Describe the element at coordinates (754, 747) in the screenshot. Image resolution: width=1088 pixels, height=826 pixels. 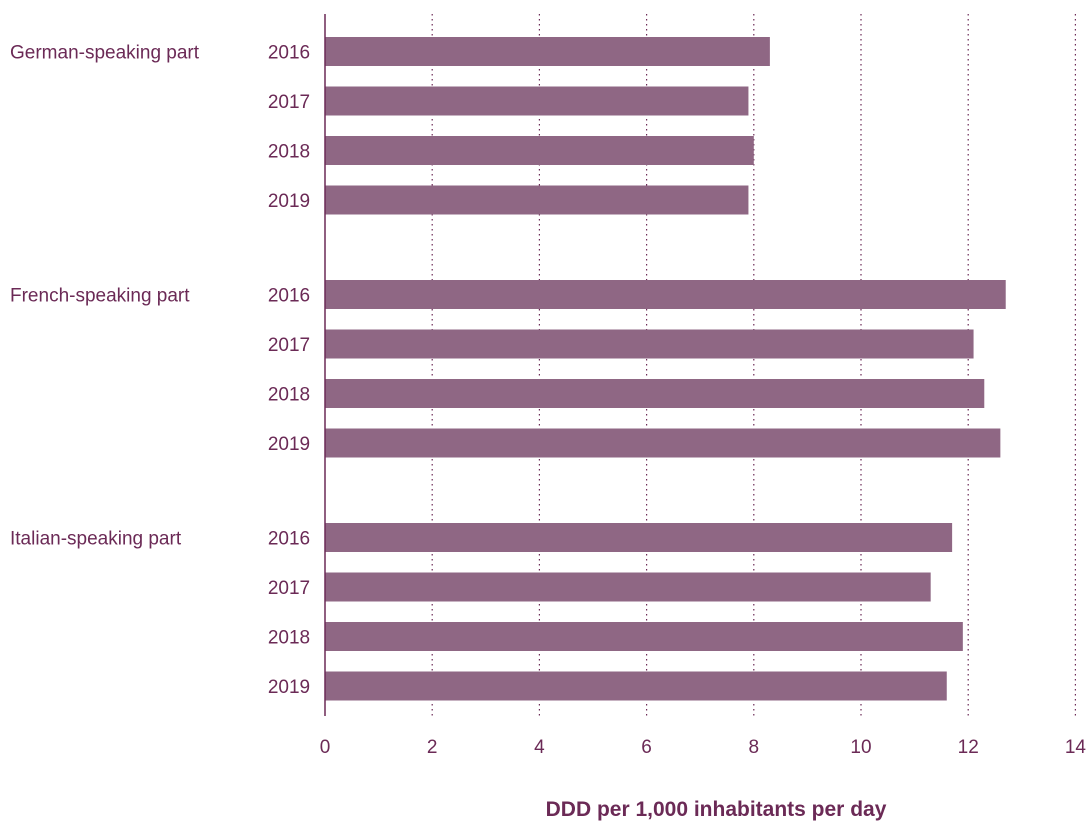
I see `x-tick-label: 8` at that location.